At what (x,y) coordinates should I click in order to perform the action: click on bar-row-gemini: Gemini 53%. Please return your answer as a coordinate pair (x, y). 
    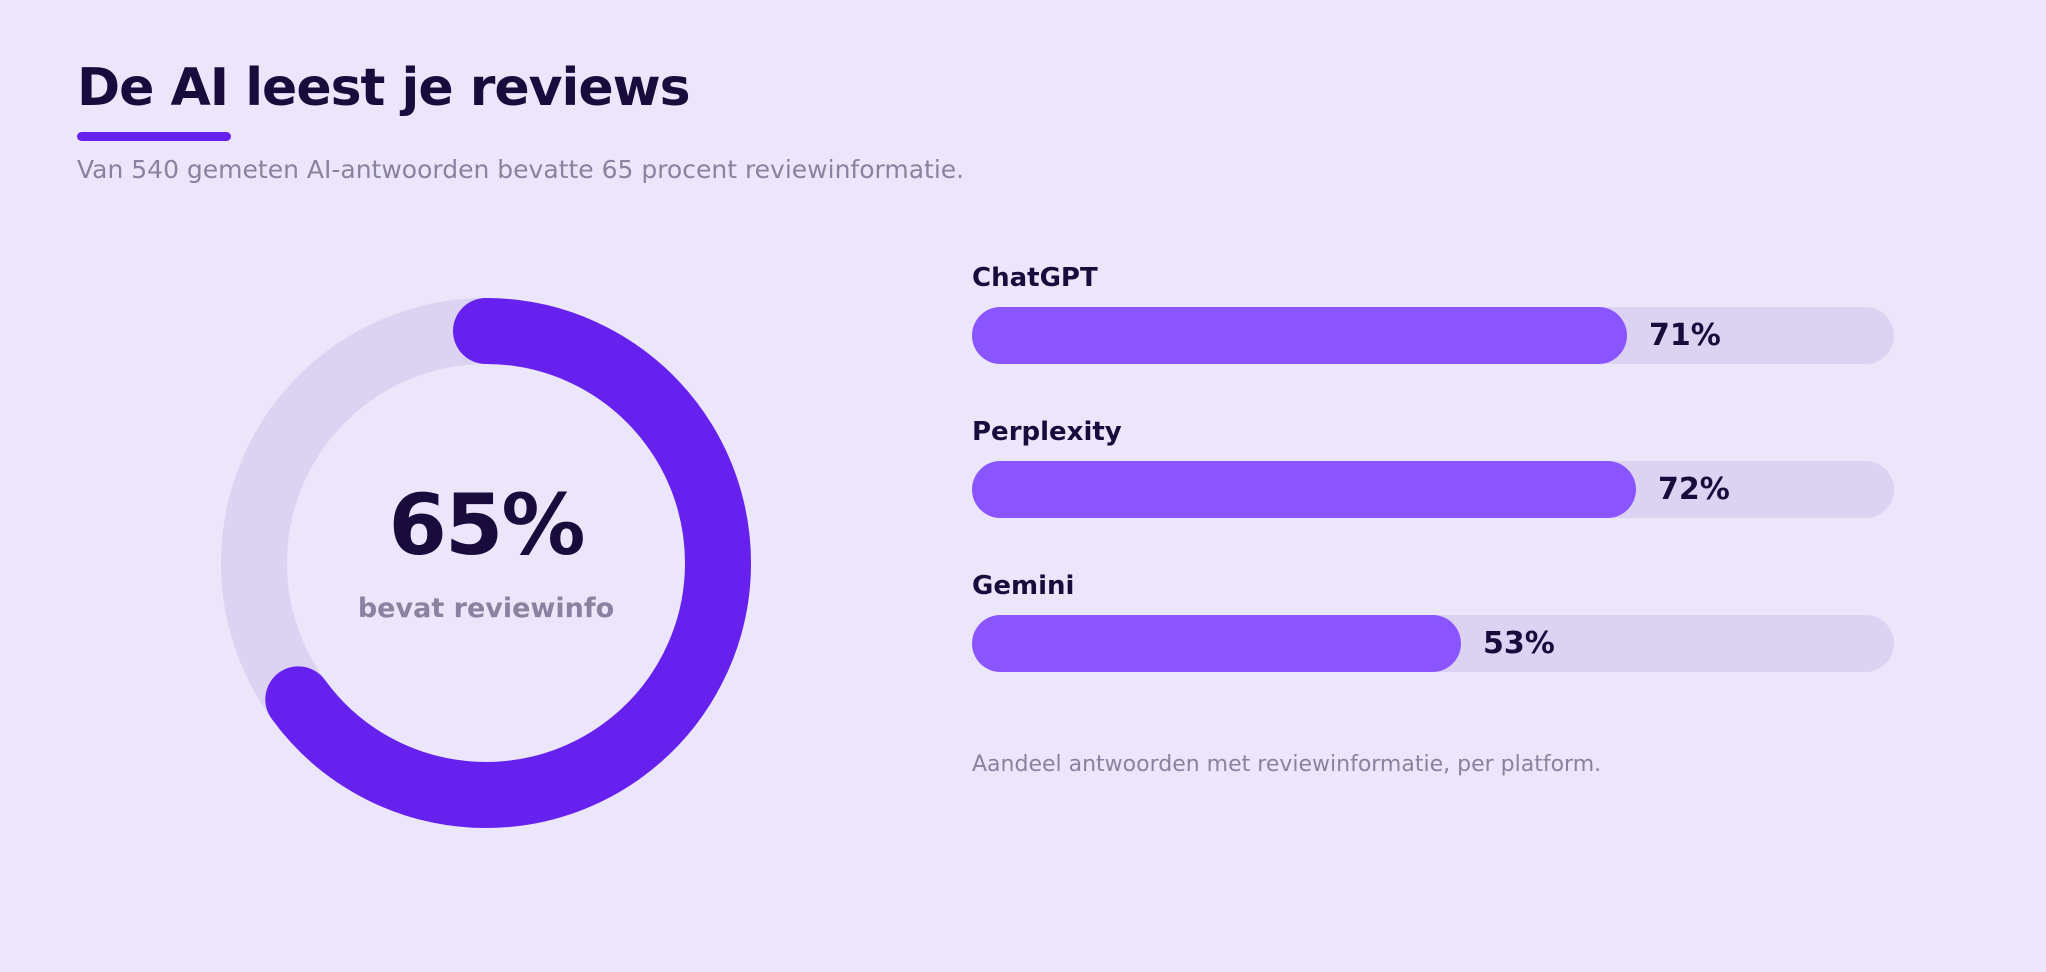
    Looking at the image, I should click on (1433, 623).